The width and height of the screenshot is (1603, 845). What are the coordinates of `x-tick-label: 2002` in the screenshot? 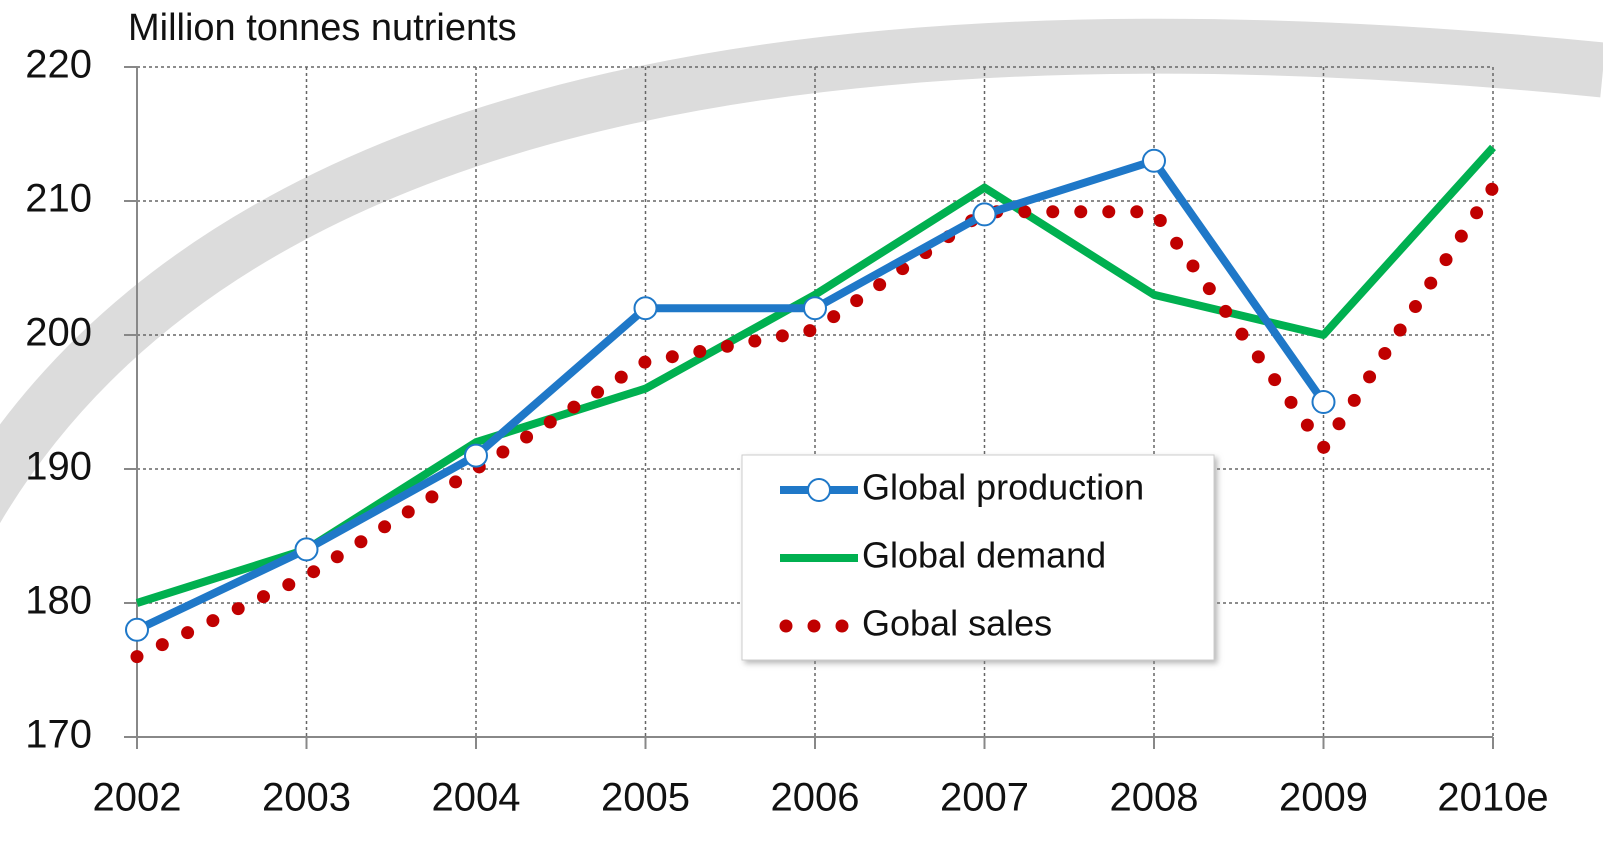 It's located at (137, 798).